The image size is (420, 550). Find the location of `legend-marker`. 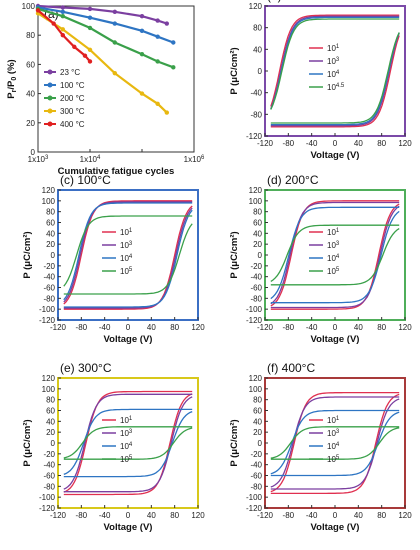

legend-marker is located at coordinates (50, 72).